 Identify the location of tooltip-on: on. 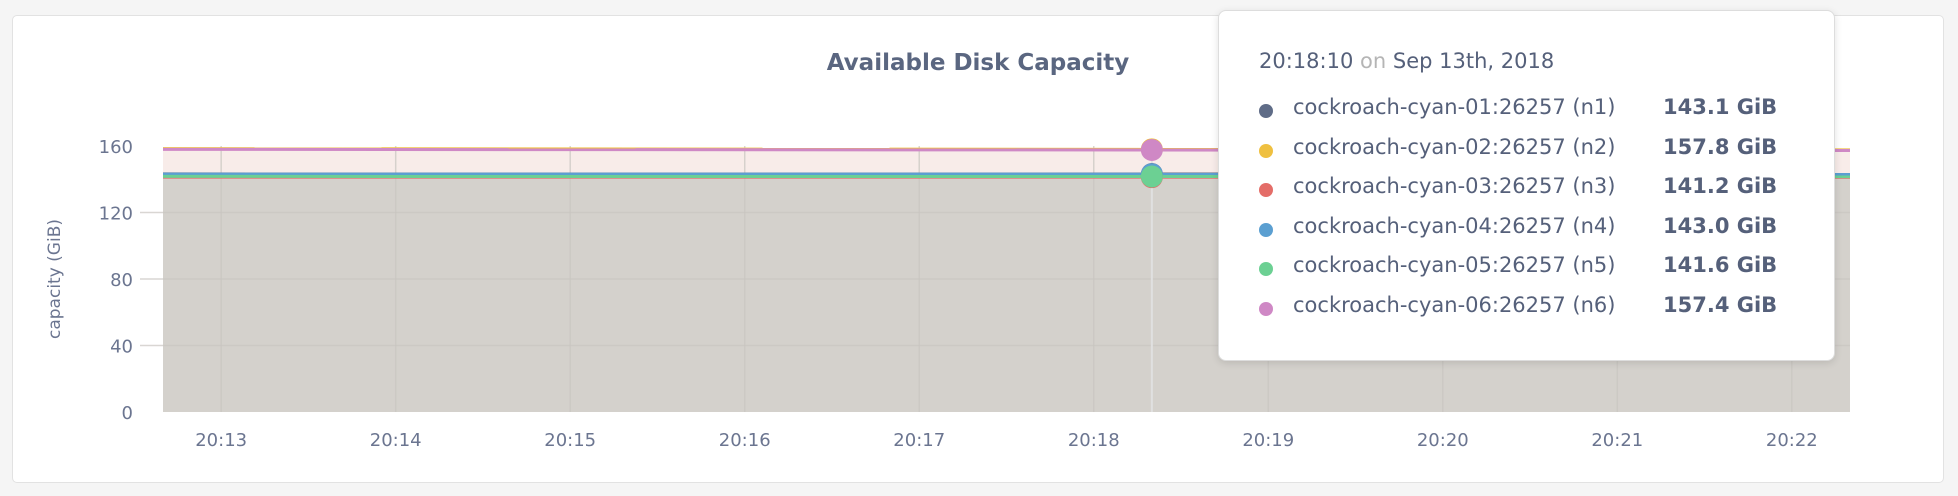
(1373, 61).